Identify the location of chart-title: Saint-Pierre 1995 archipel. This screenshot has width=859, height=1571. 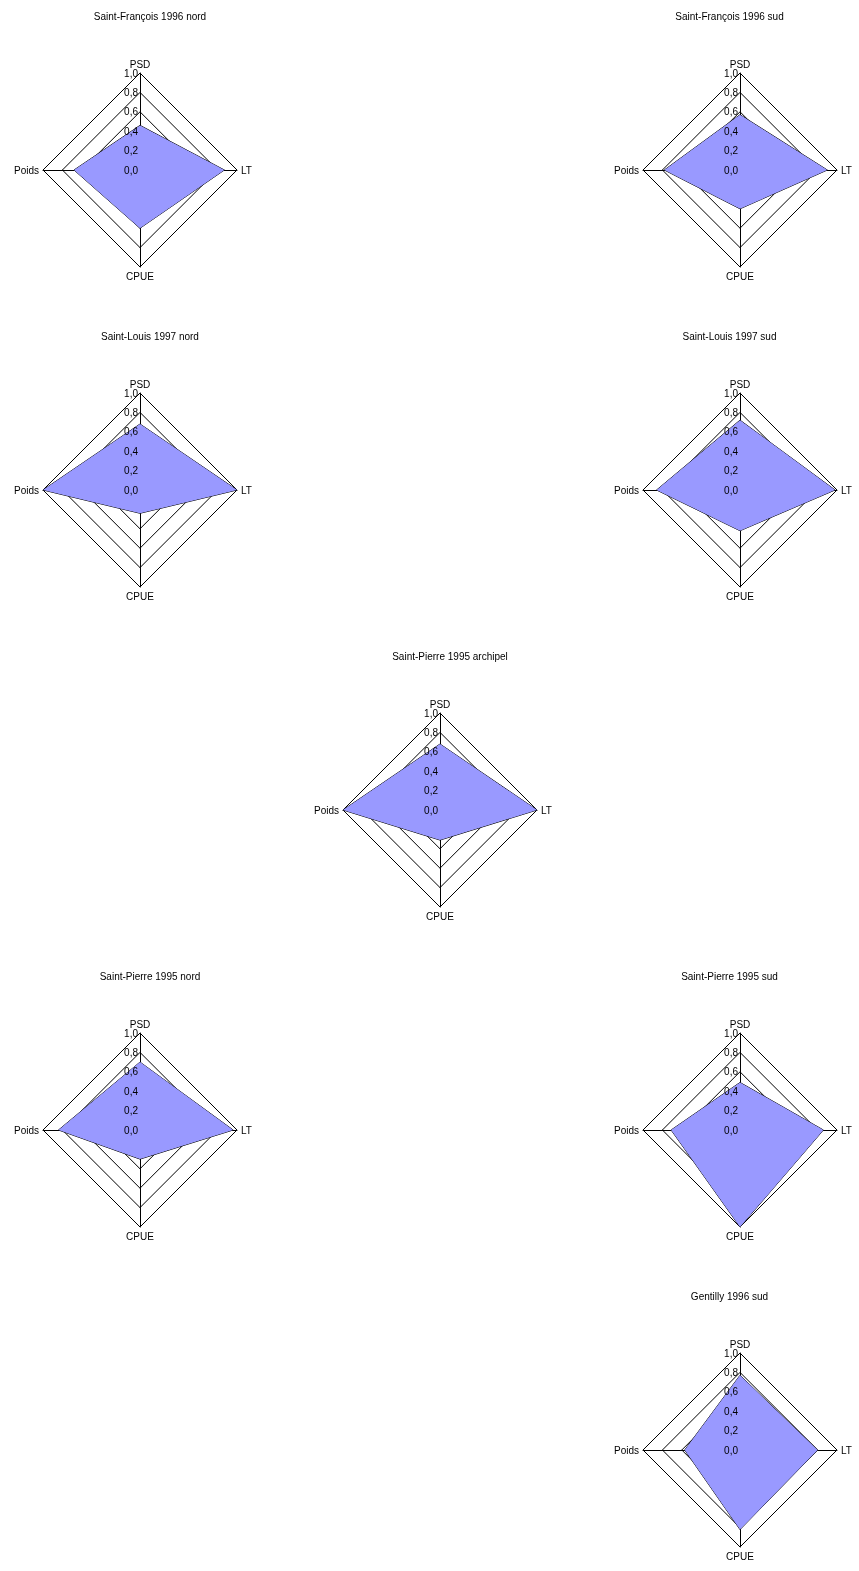
(450, 656).